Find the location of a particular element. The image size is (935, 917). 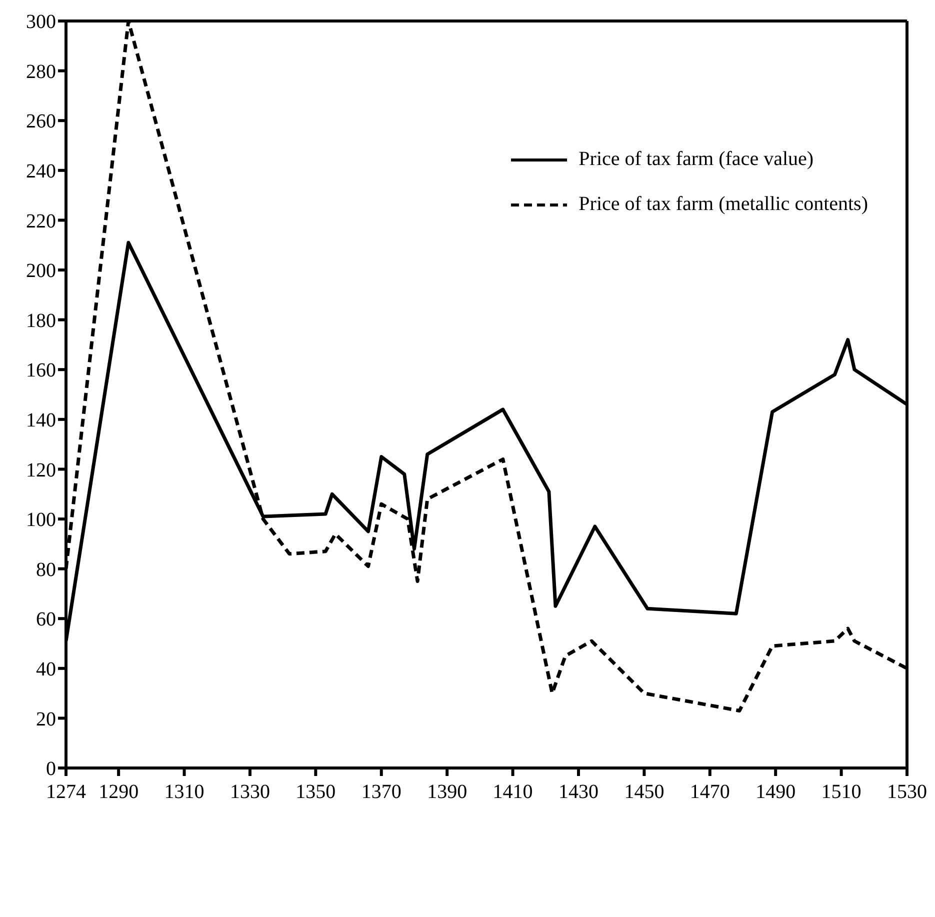

y-tick-label: 60 is located at coordinates (46, 619).